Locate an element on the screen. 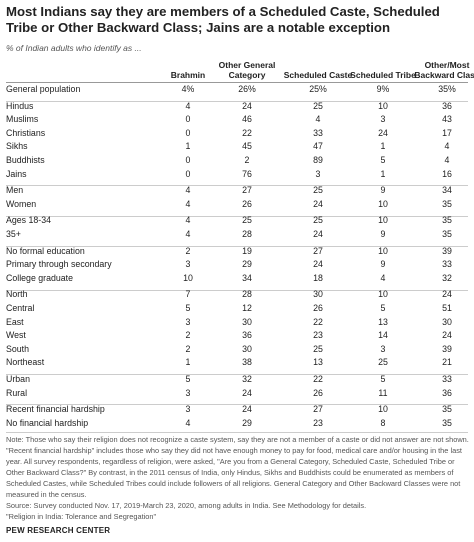 The height and width of the screenshot is (542, 474). cell: 11 is located at coordinates (383, 392).